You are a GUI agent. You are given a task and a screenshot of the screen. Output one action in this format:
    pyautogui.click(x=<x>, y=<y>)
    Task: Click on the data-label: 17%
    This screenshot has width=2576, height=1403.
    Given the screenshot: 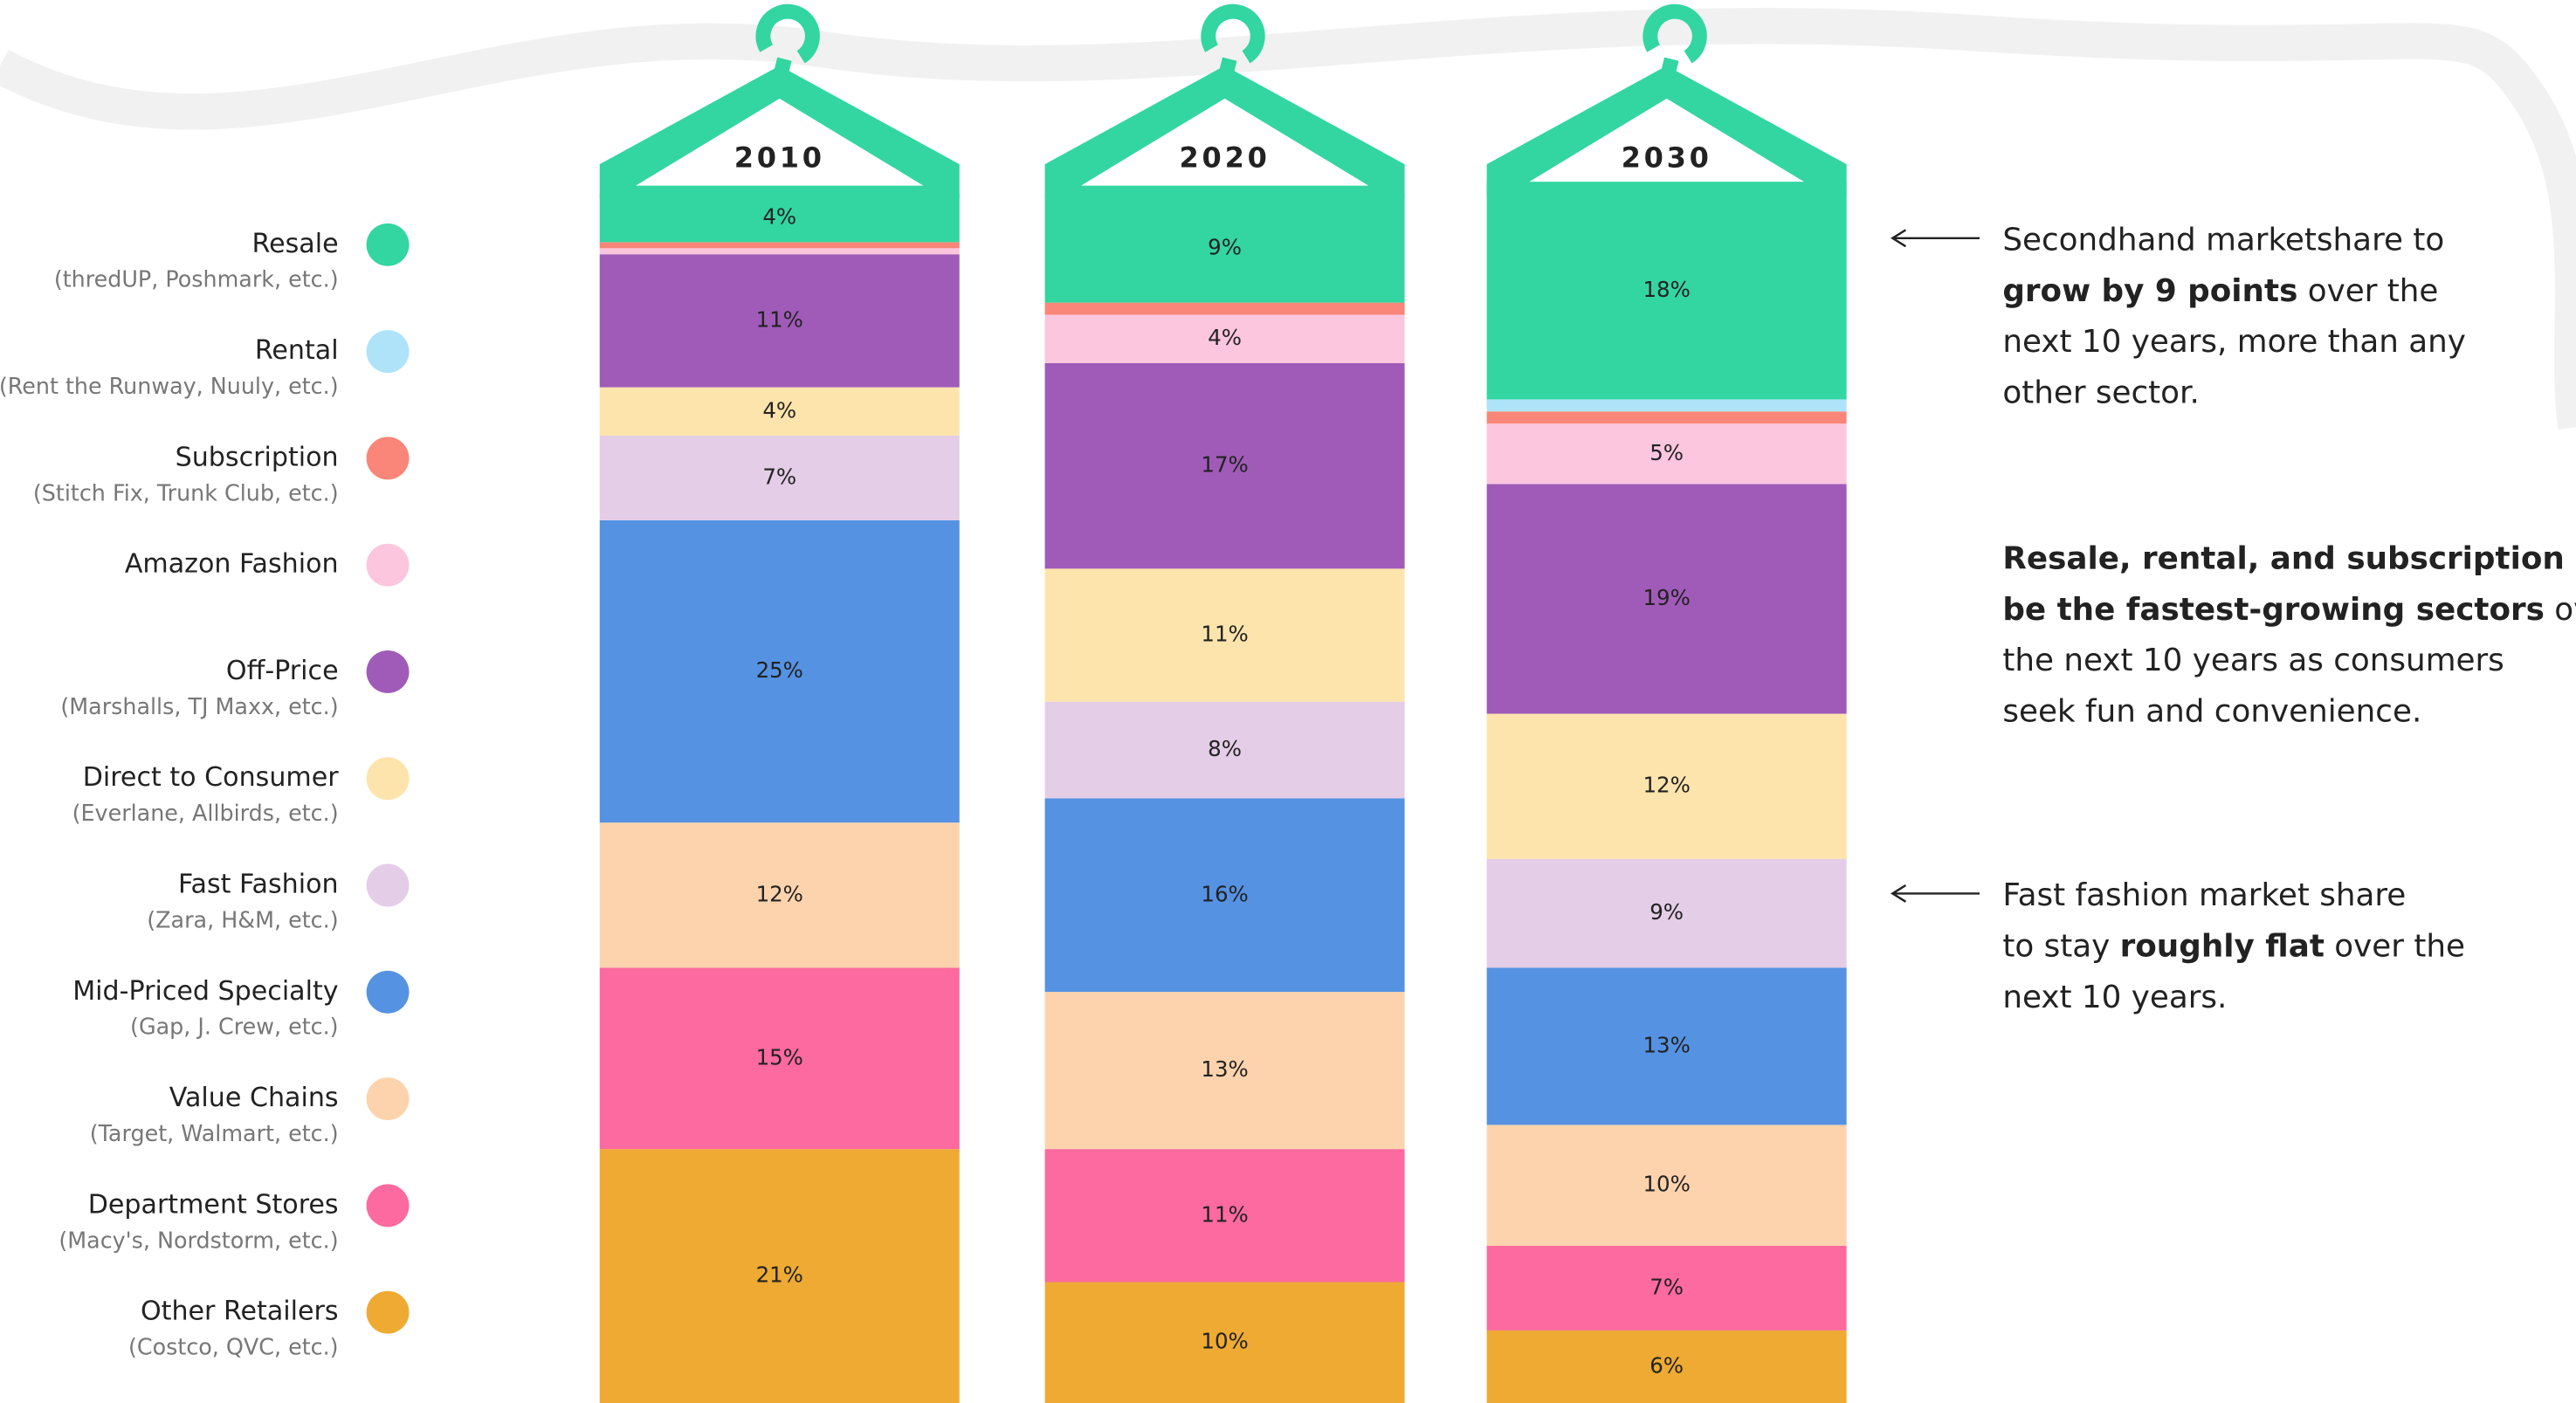 What is the action you would take?
    pyautogui.click(x=1224, y=465)
    